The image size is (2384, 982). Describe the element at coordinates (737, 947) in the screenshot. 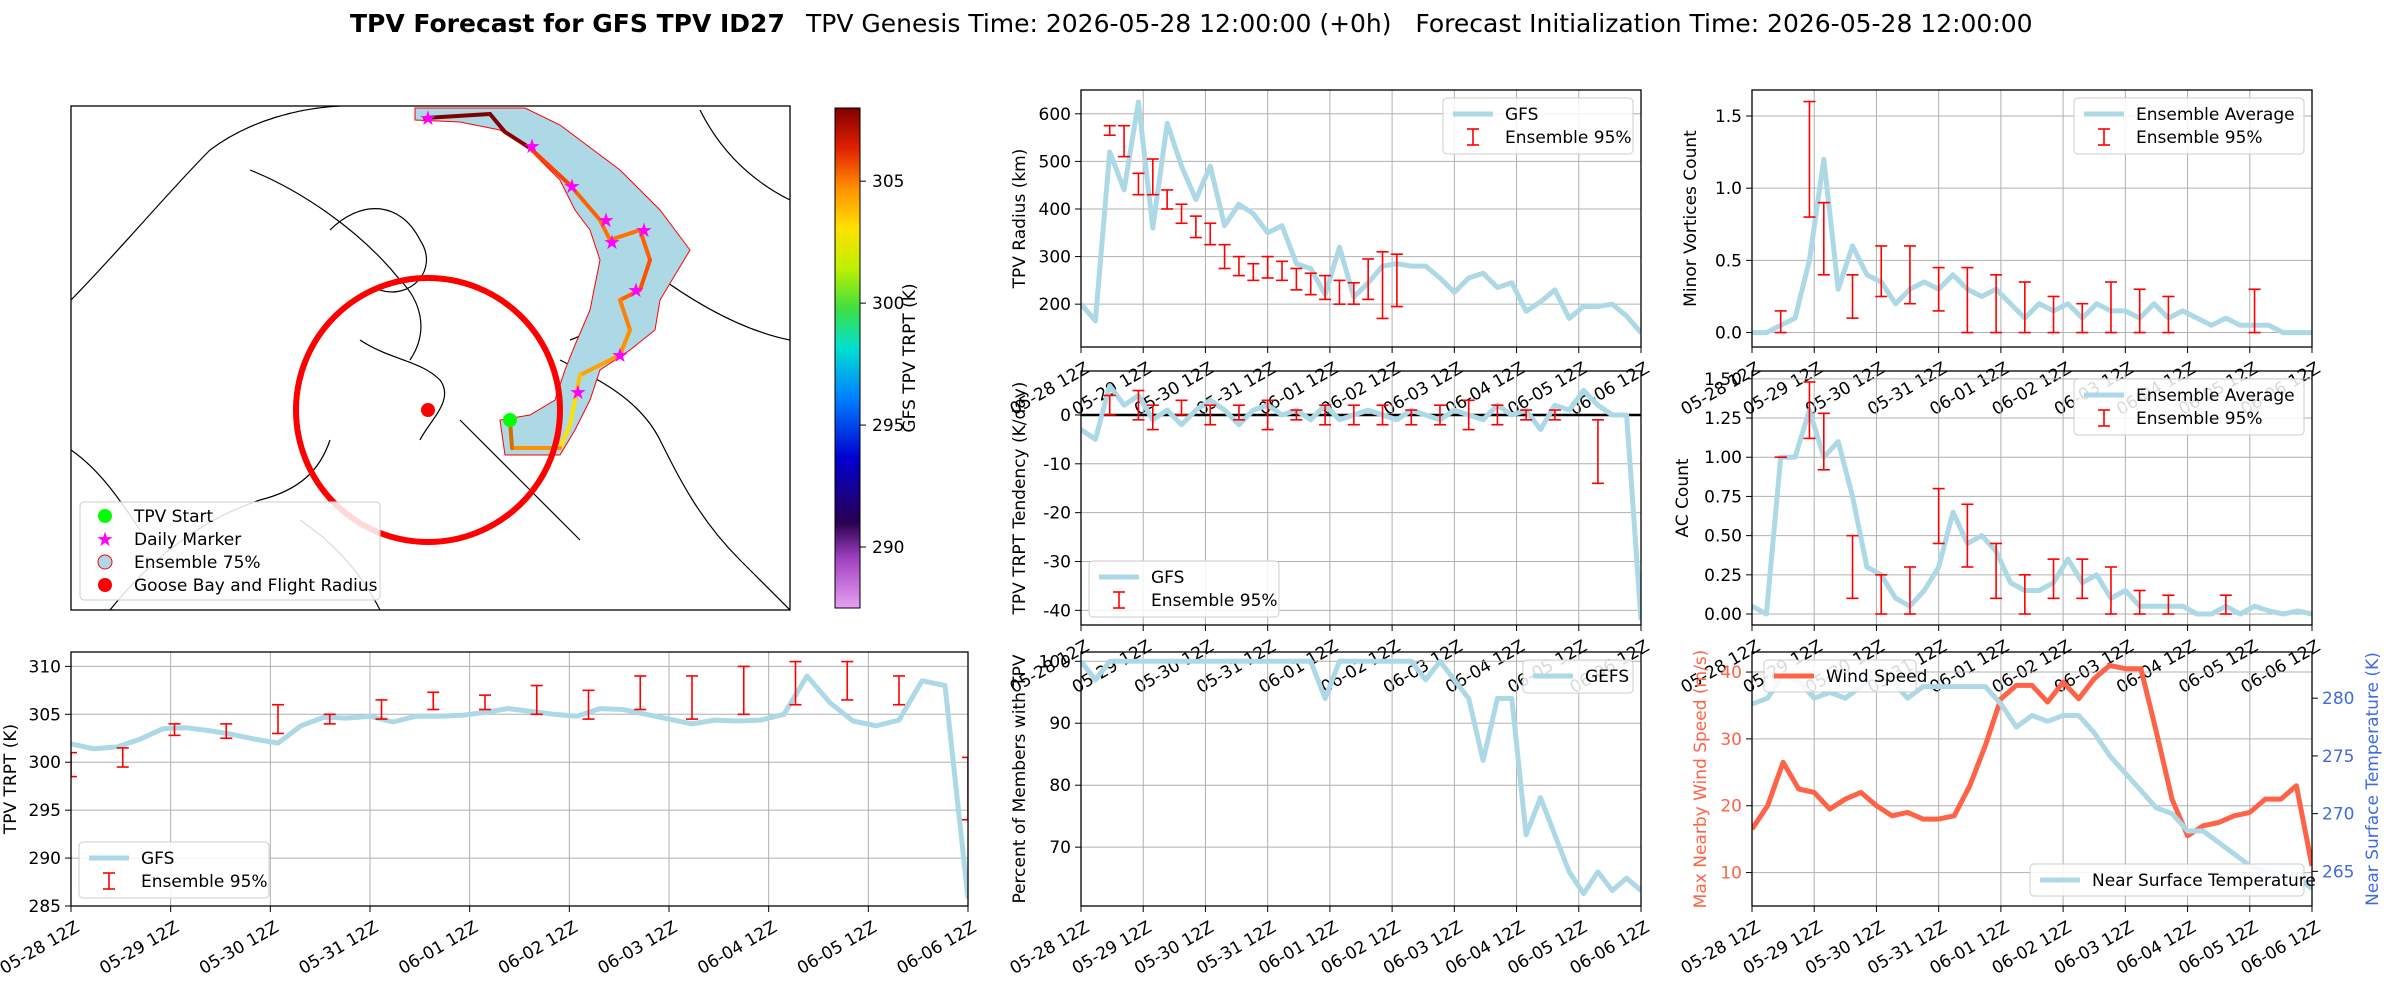

I see `x-tick-label: 06-04 12Z` at that location.